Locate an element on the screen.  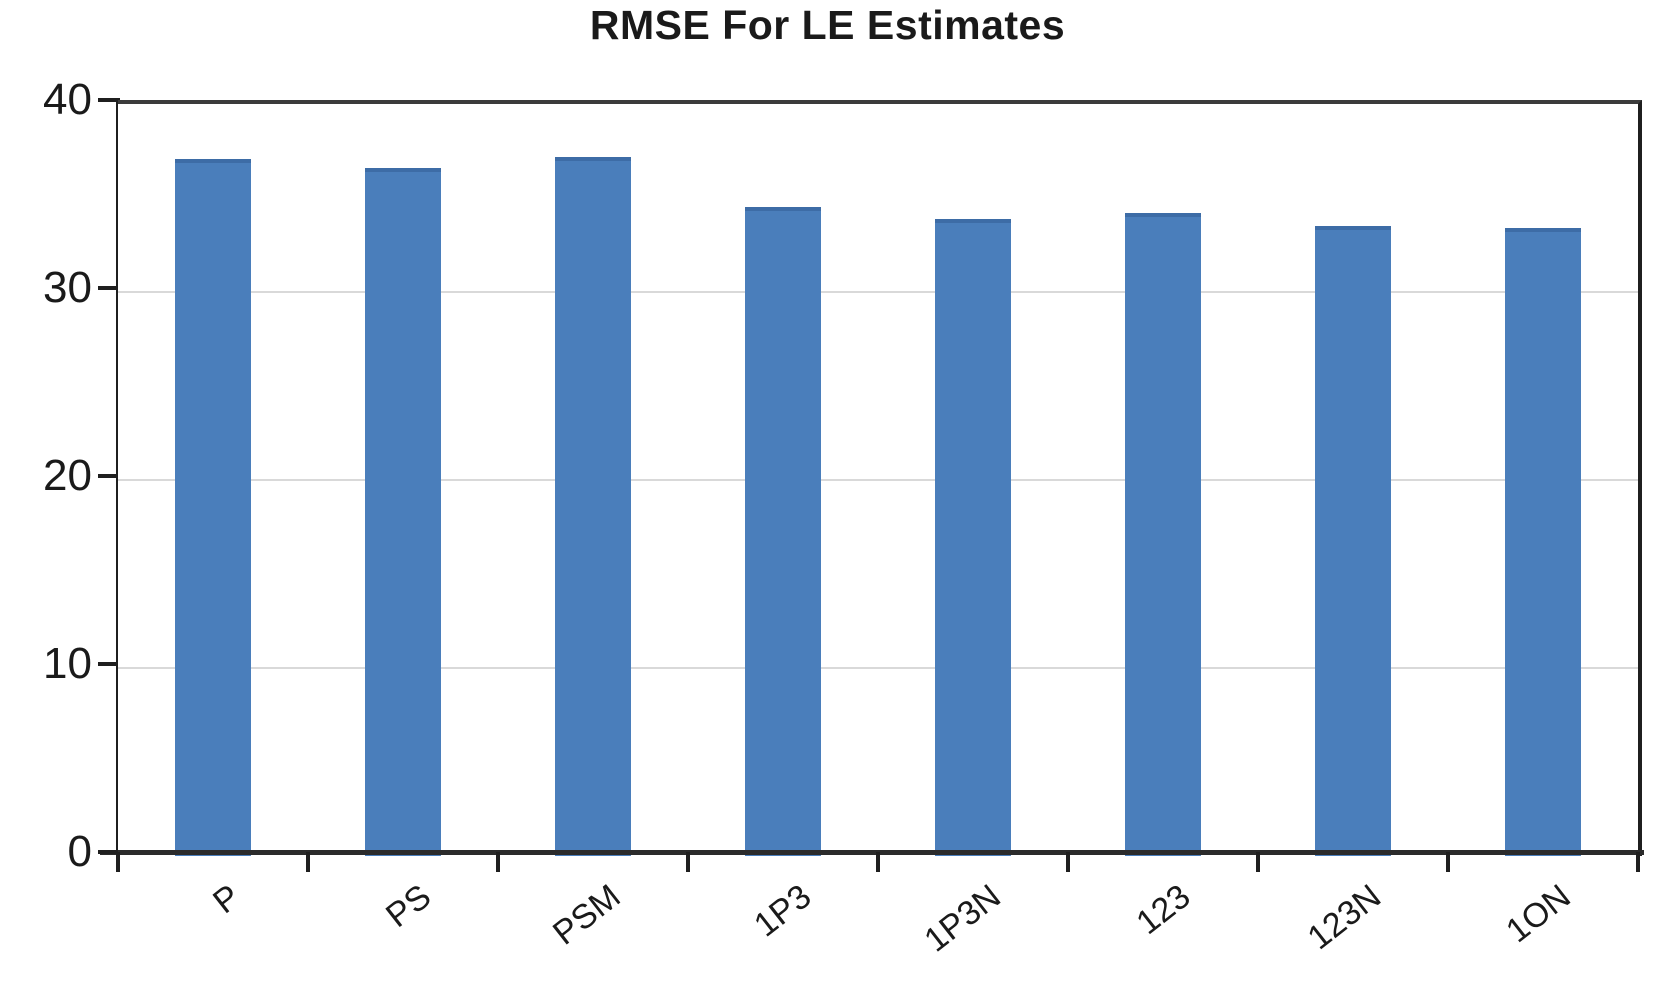
y-tick-label-0: 0 is located at coordinates (79, 851).